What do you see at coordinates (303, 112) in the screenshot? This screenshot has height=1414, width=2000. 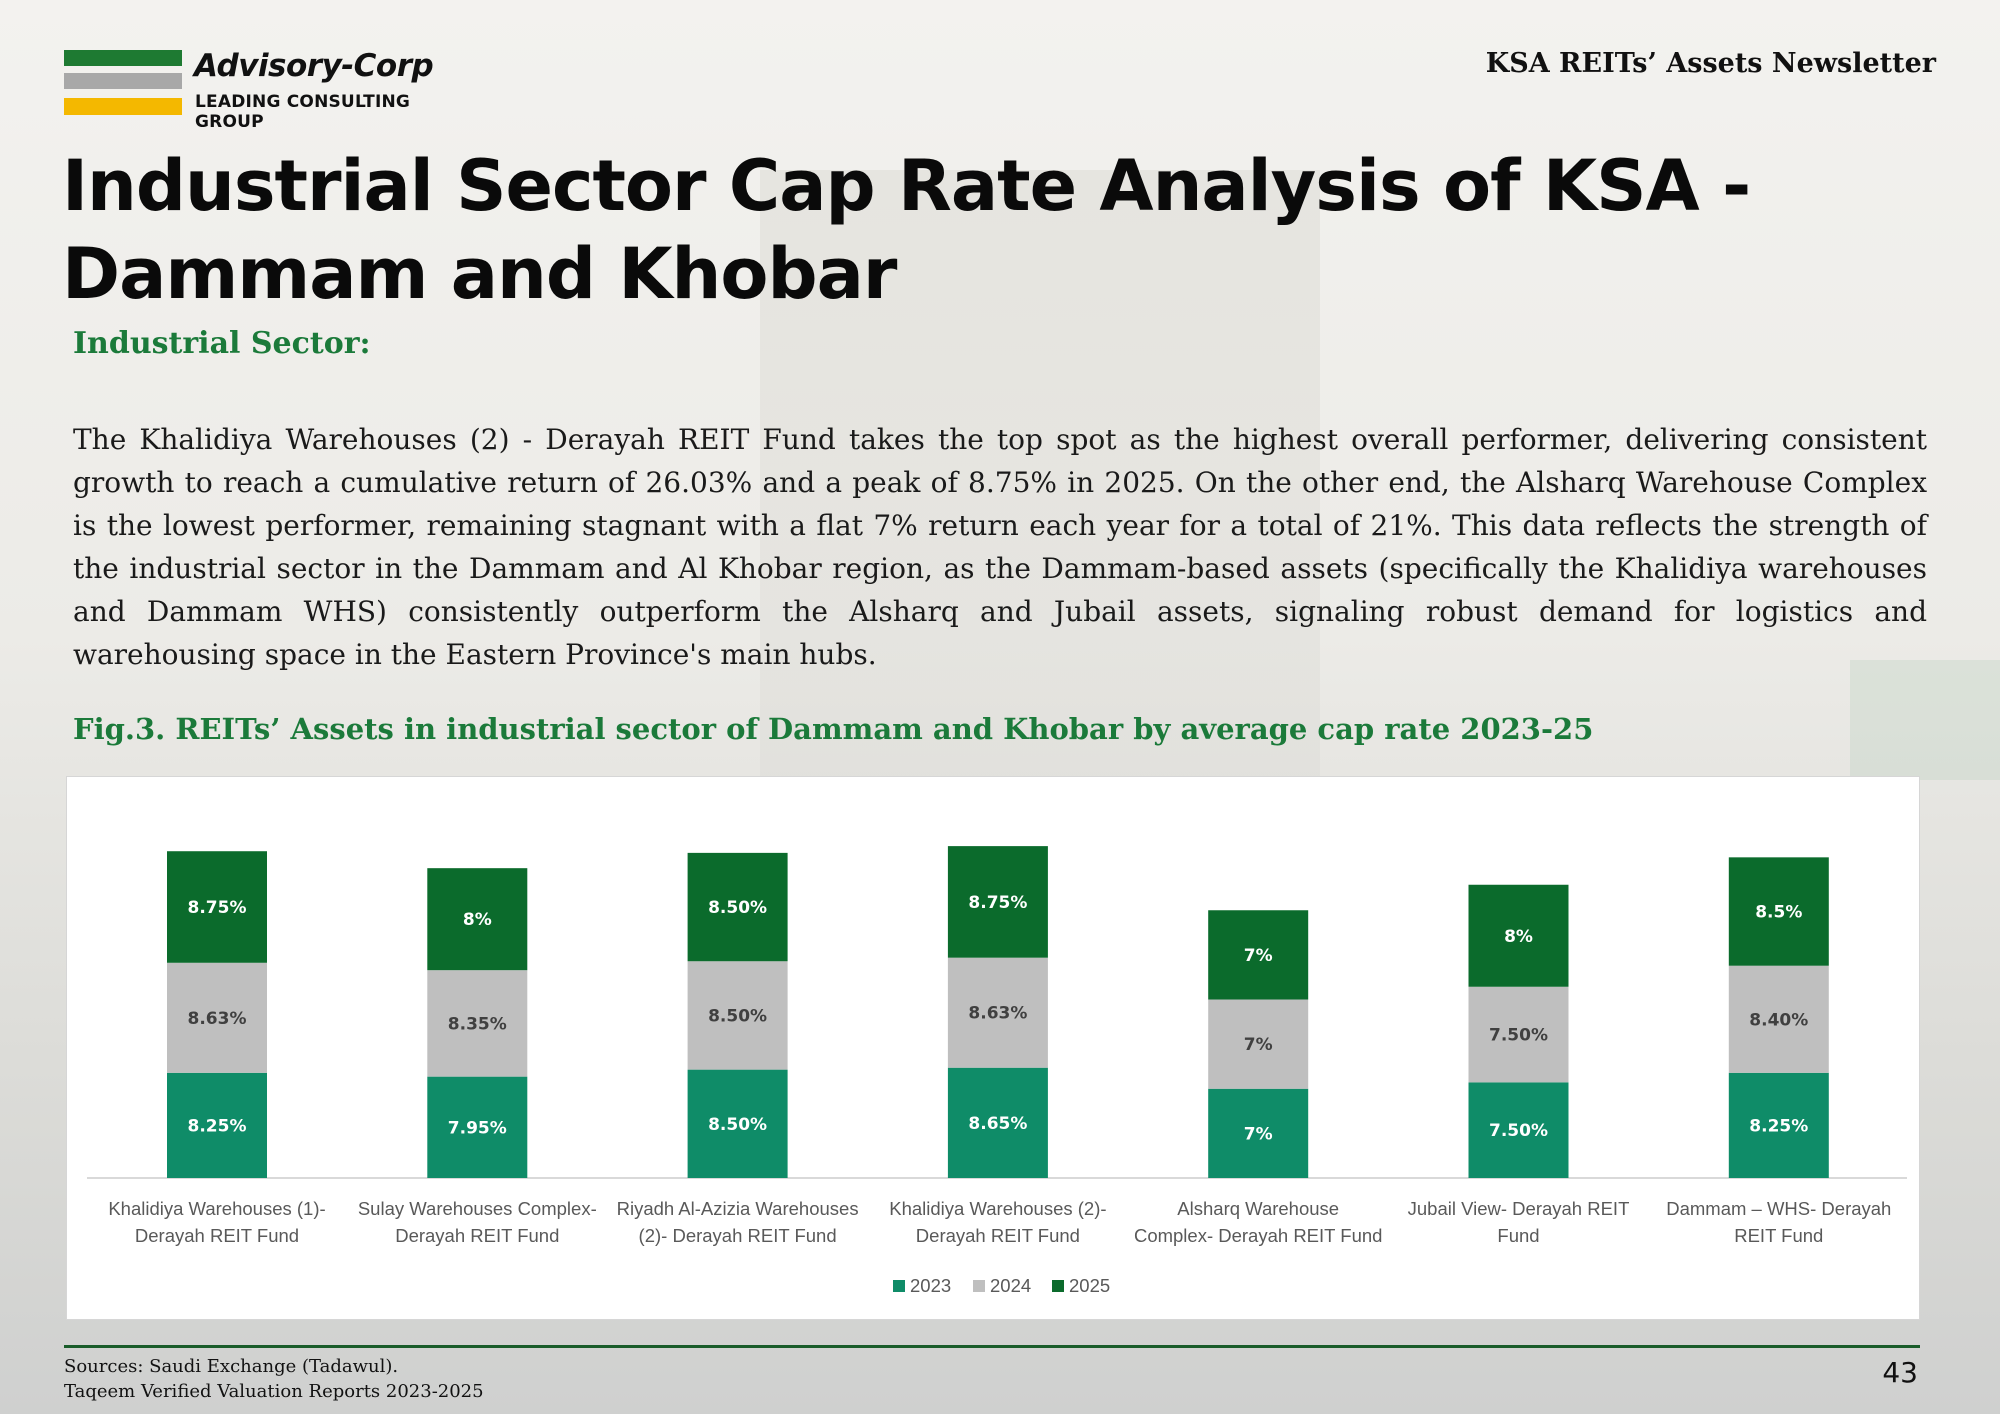 I see `brand-tagline: LEADING CONSULTING GROUP` at bounding box center [303, 112].